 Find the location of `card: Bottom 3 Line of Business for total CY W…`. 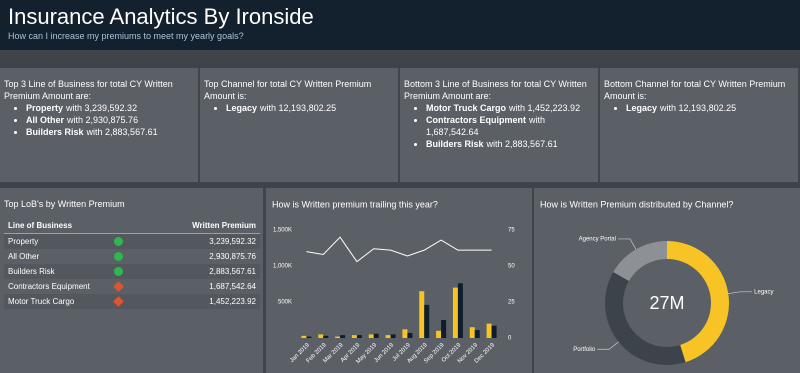

card: Bottom 3 Line of Business for total CY W… is located at coordinates (499, 125).